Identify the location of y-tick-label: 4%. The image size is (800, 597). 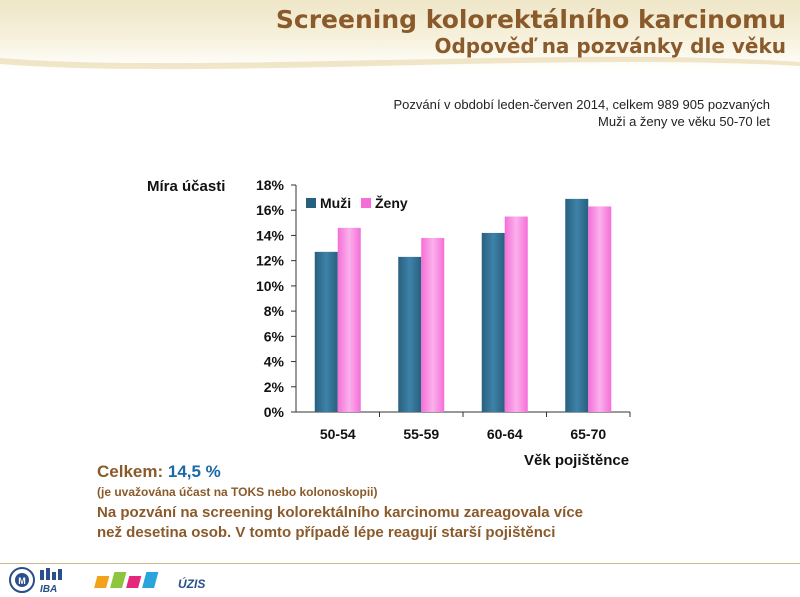
(274, 362).